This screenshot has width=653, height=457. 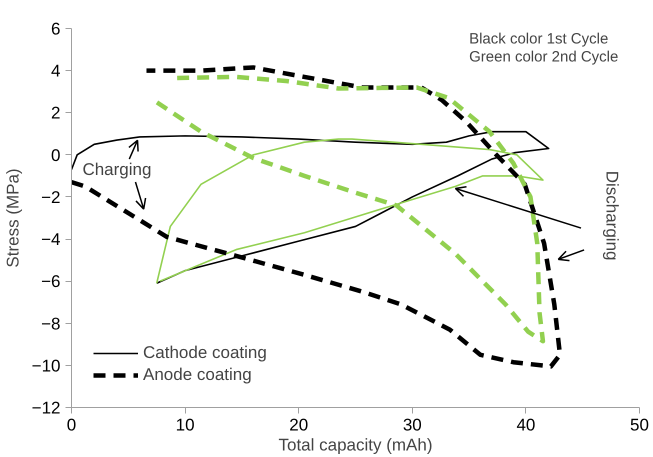 I want to click on y-tick-label: −10, so click(x=46, y=366).